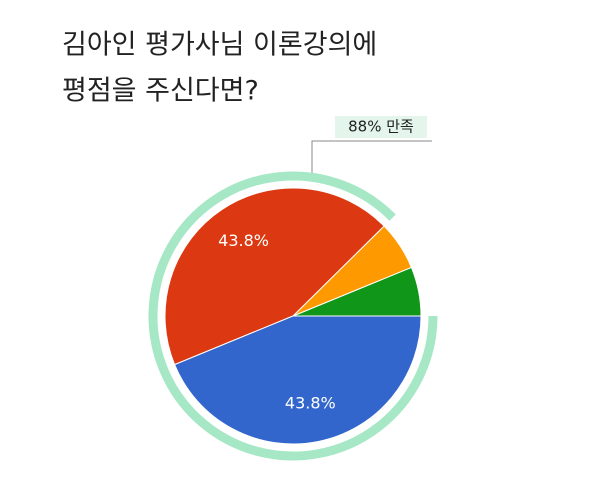  I want to click on chart-title: 김아인 평가사님 이론강의에, so click(219, 45).